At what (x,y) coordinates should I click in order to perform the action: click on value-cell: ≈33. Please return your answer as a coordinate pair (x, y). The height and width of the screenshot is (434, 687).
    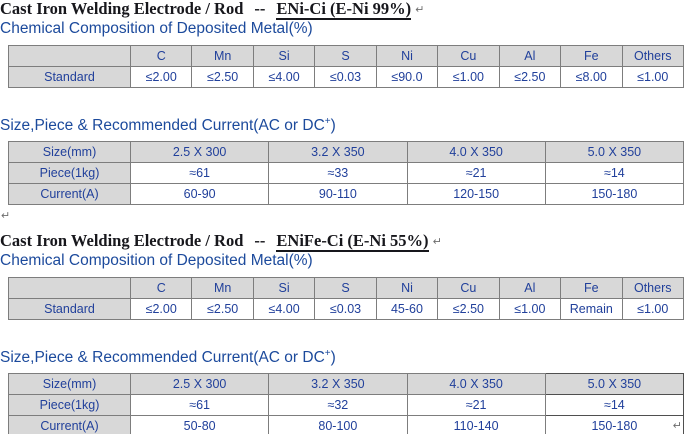
    Looking at the image, I should click on (338, 173).